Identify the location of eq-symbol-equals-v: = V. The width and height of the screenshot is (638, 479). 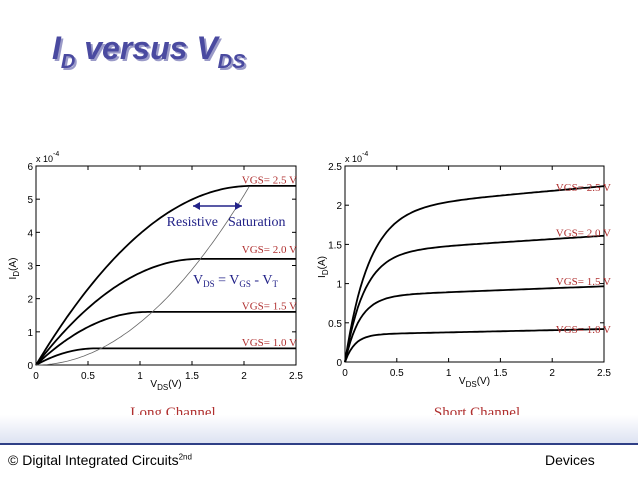
(227, 280).